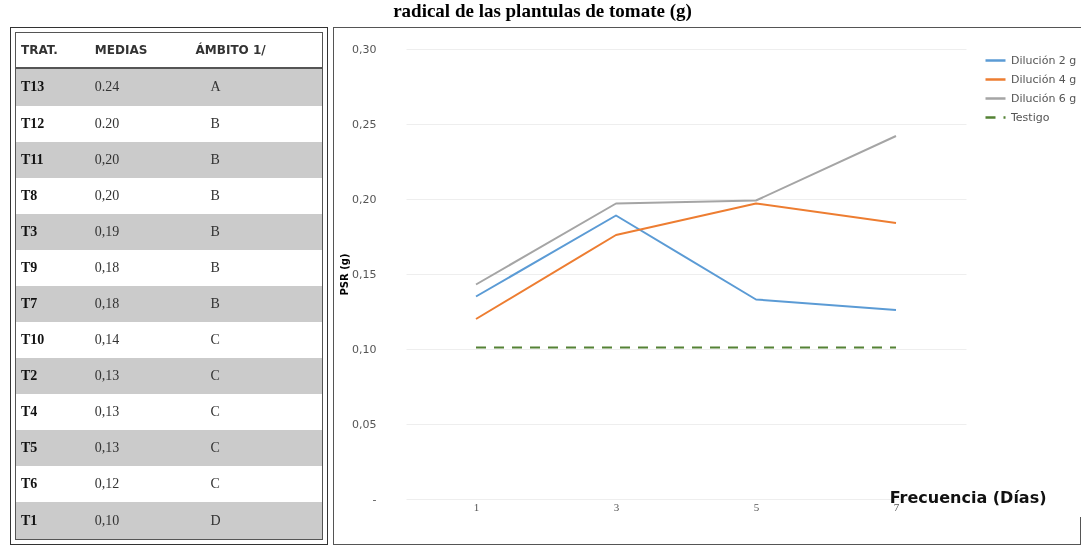 The height and width of the screenshot is (550, 1085). What do you see at coordinates (1030, 117) in the screenshot?
I see `legend-label: Testigo` at bounding box center [1030, 117].